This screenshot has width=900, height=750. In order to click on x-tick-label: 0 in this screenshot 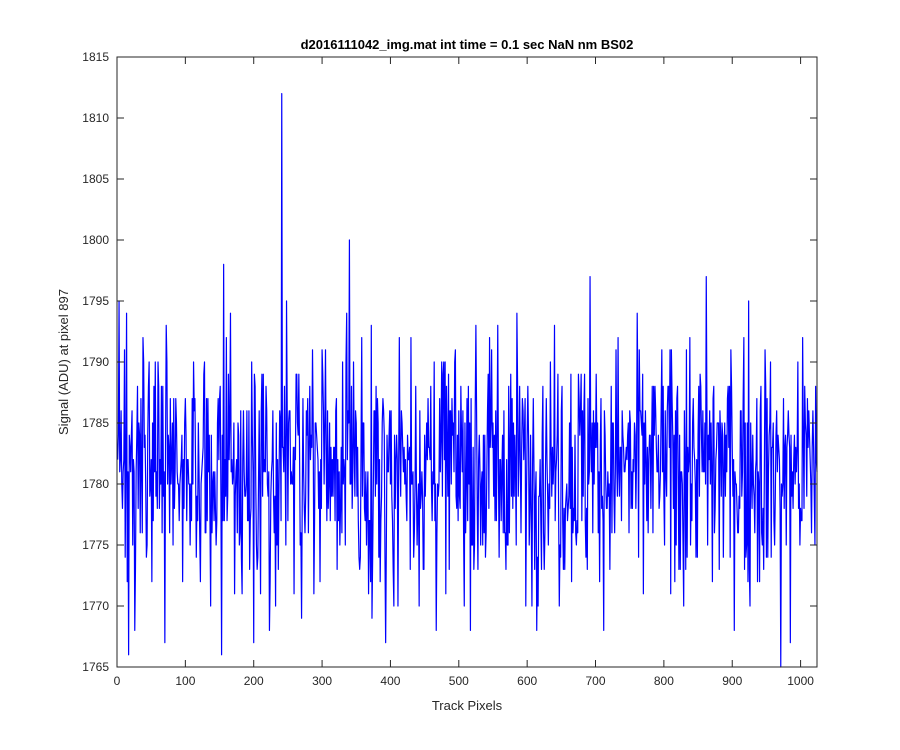, I will do `click(117, 681)`.